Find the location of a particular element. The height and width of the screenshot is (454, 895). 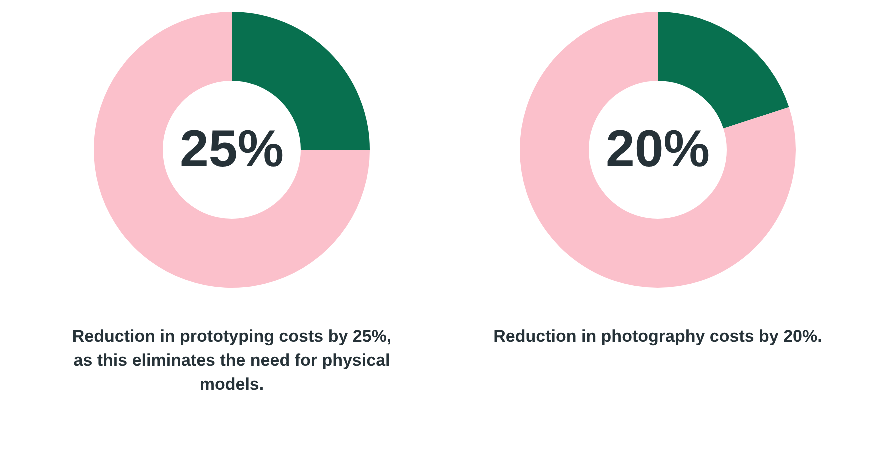

text: Reduction in photography costs by 20%. is located at coordinates (658, 337).